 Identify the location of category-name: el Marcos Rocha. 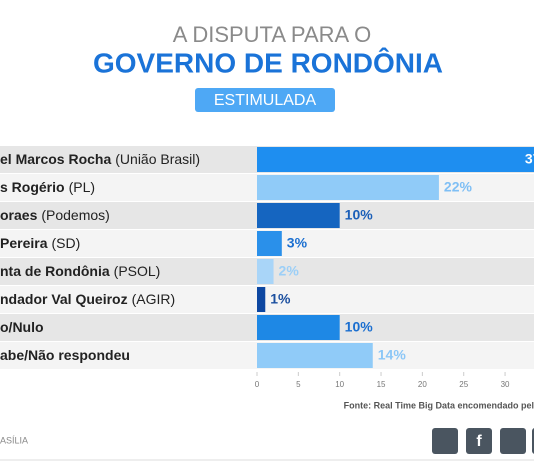
(55, 159).